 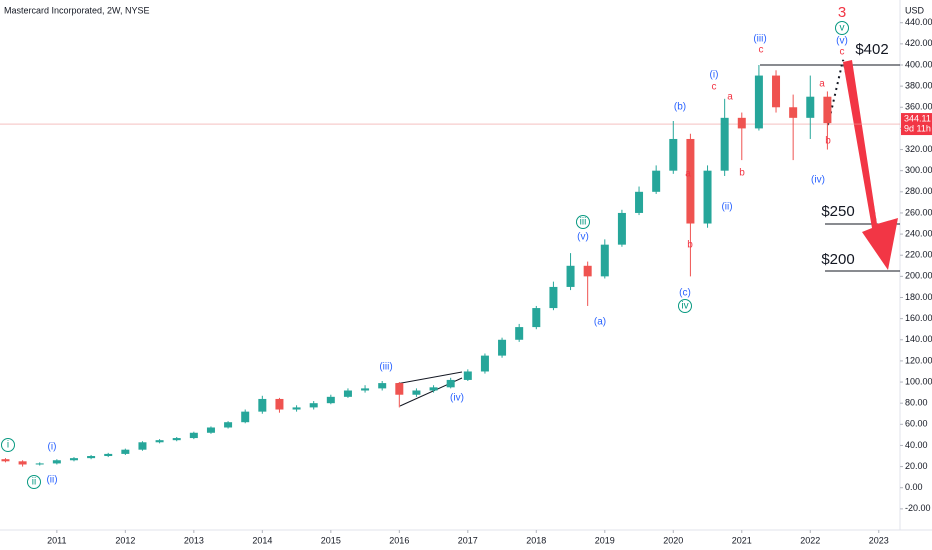 I want to click on y-tick-label: 80.00, so click(x=916, y=403).